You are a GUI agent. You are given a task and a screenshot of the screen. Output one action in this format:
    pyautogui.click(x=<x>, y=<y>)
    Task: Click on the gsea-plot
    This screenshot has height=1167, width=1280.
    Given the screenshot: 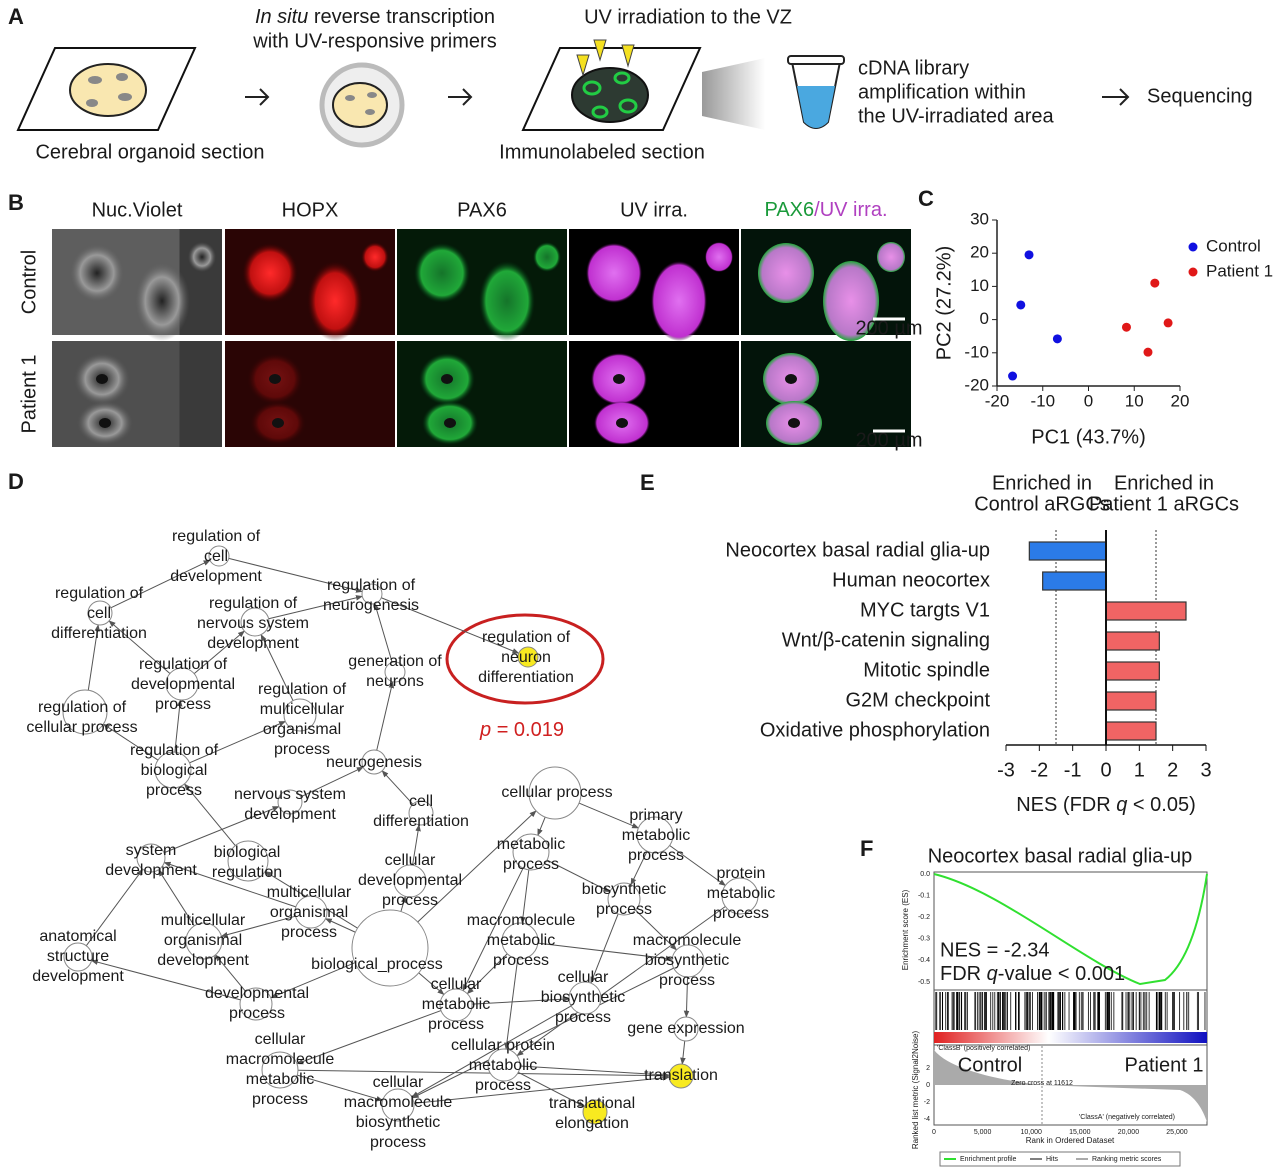 What is the action you would take?
    pyautogui.click(x=1053, y=1006)
    